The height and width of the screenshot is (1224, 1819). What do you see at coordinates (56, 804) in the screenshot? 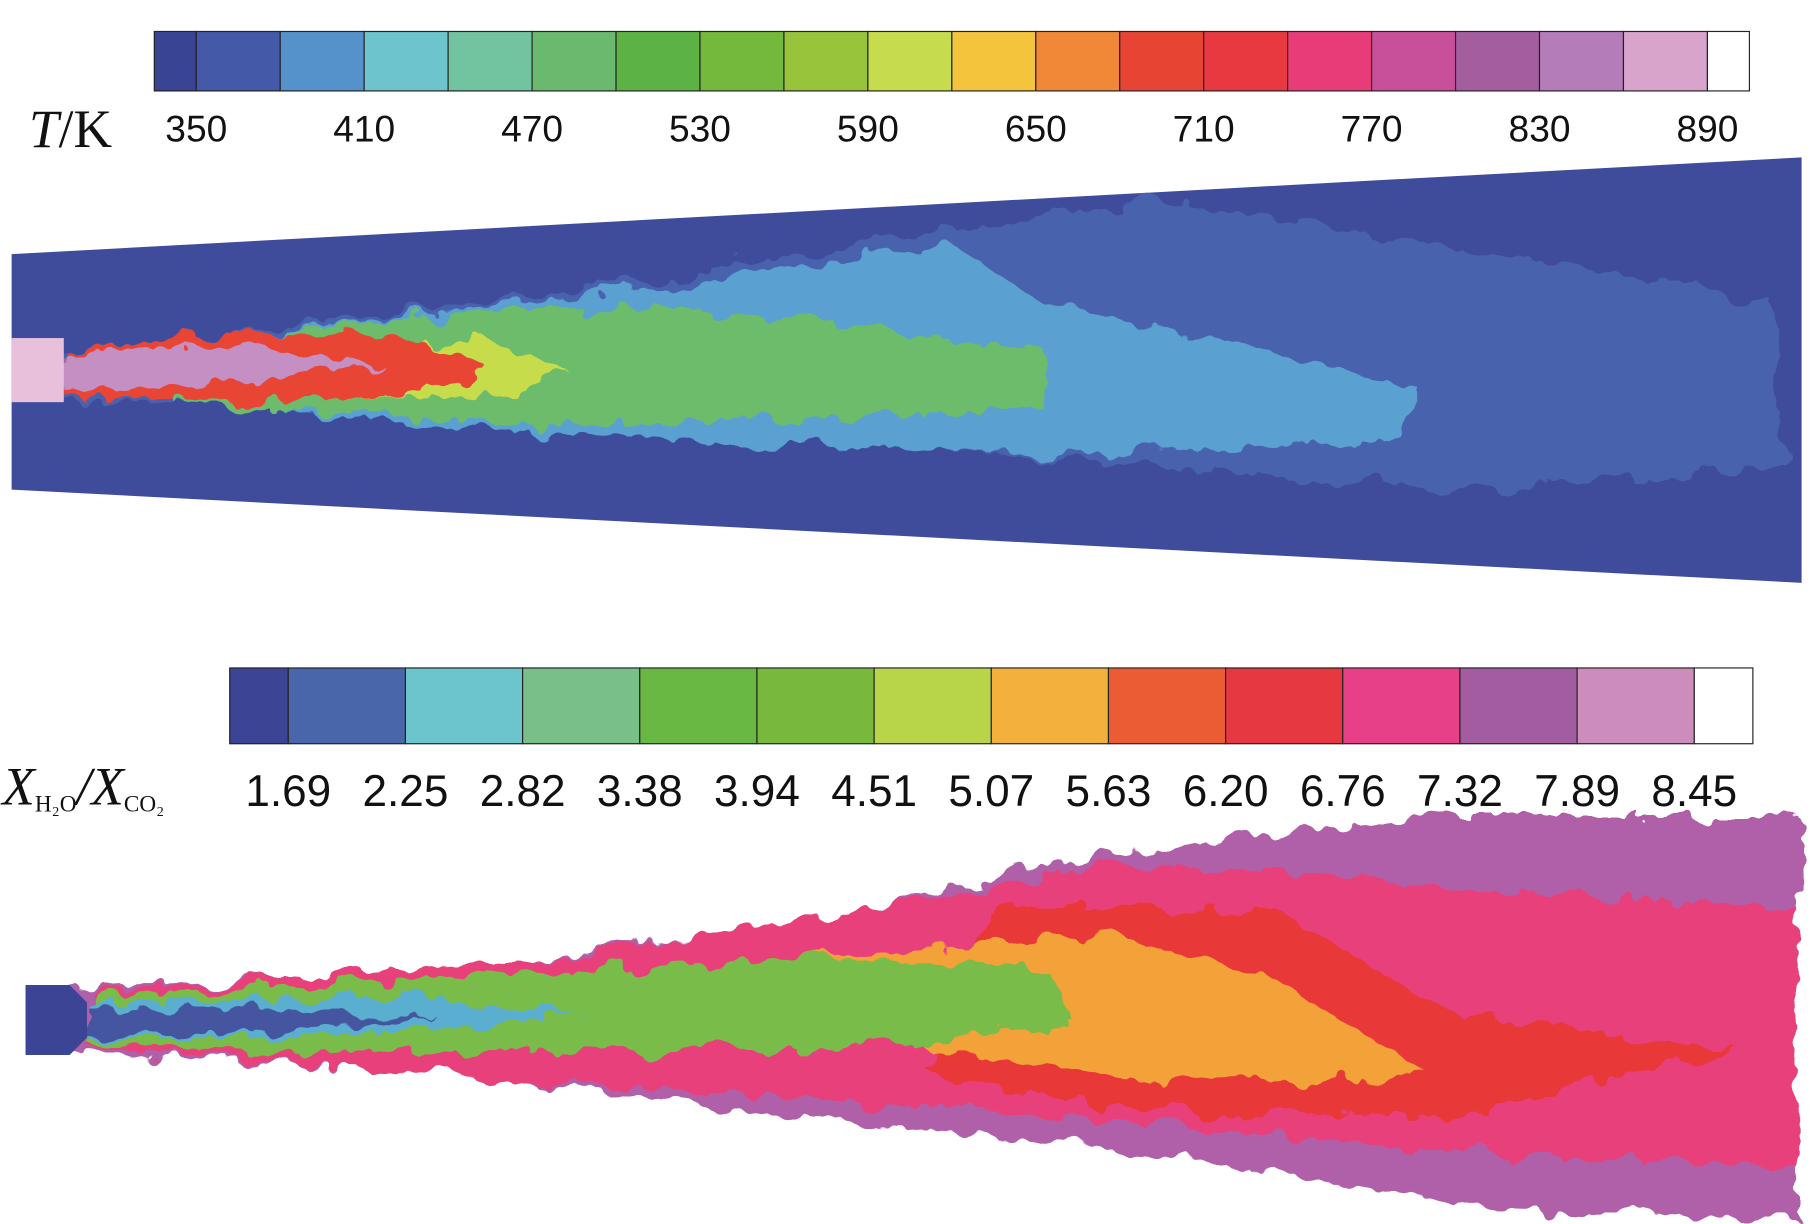
I see `label-subscript: H₂O` at bounding box center [56, 804].